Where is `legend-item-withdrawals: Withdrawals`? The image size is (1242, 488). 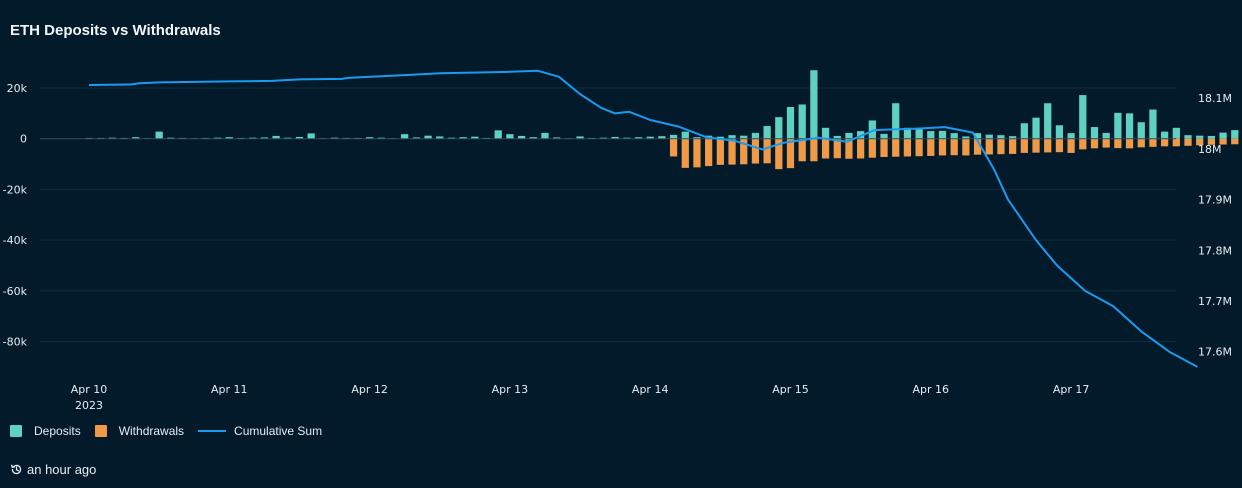 legend-item-withdrawals: Withdrawals is located at coordinates (139, 431).